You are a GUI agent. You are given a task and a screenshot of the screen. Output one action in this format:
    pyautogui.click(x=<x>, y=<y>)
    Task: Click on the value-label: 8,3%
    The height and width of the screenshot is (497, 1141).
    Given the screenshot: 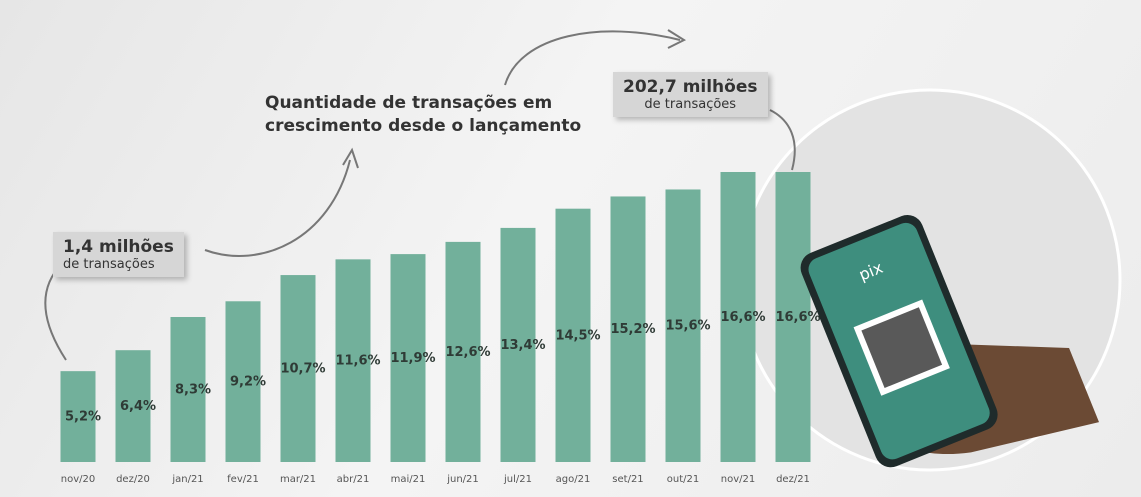 What is the action you would take?
    pyautogui.click(x=193, y=390)
    